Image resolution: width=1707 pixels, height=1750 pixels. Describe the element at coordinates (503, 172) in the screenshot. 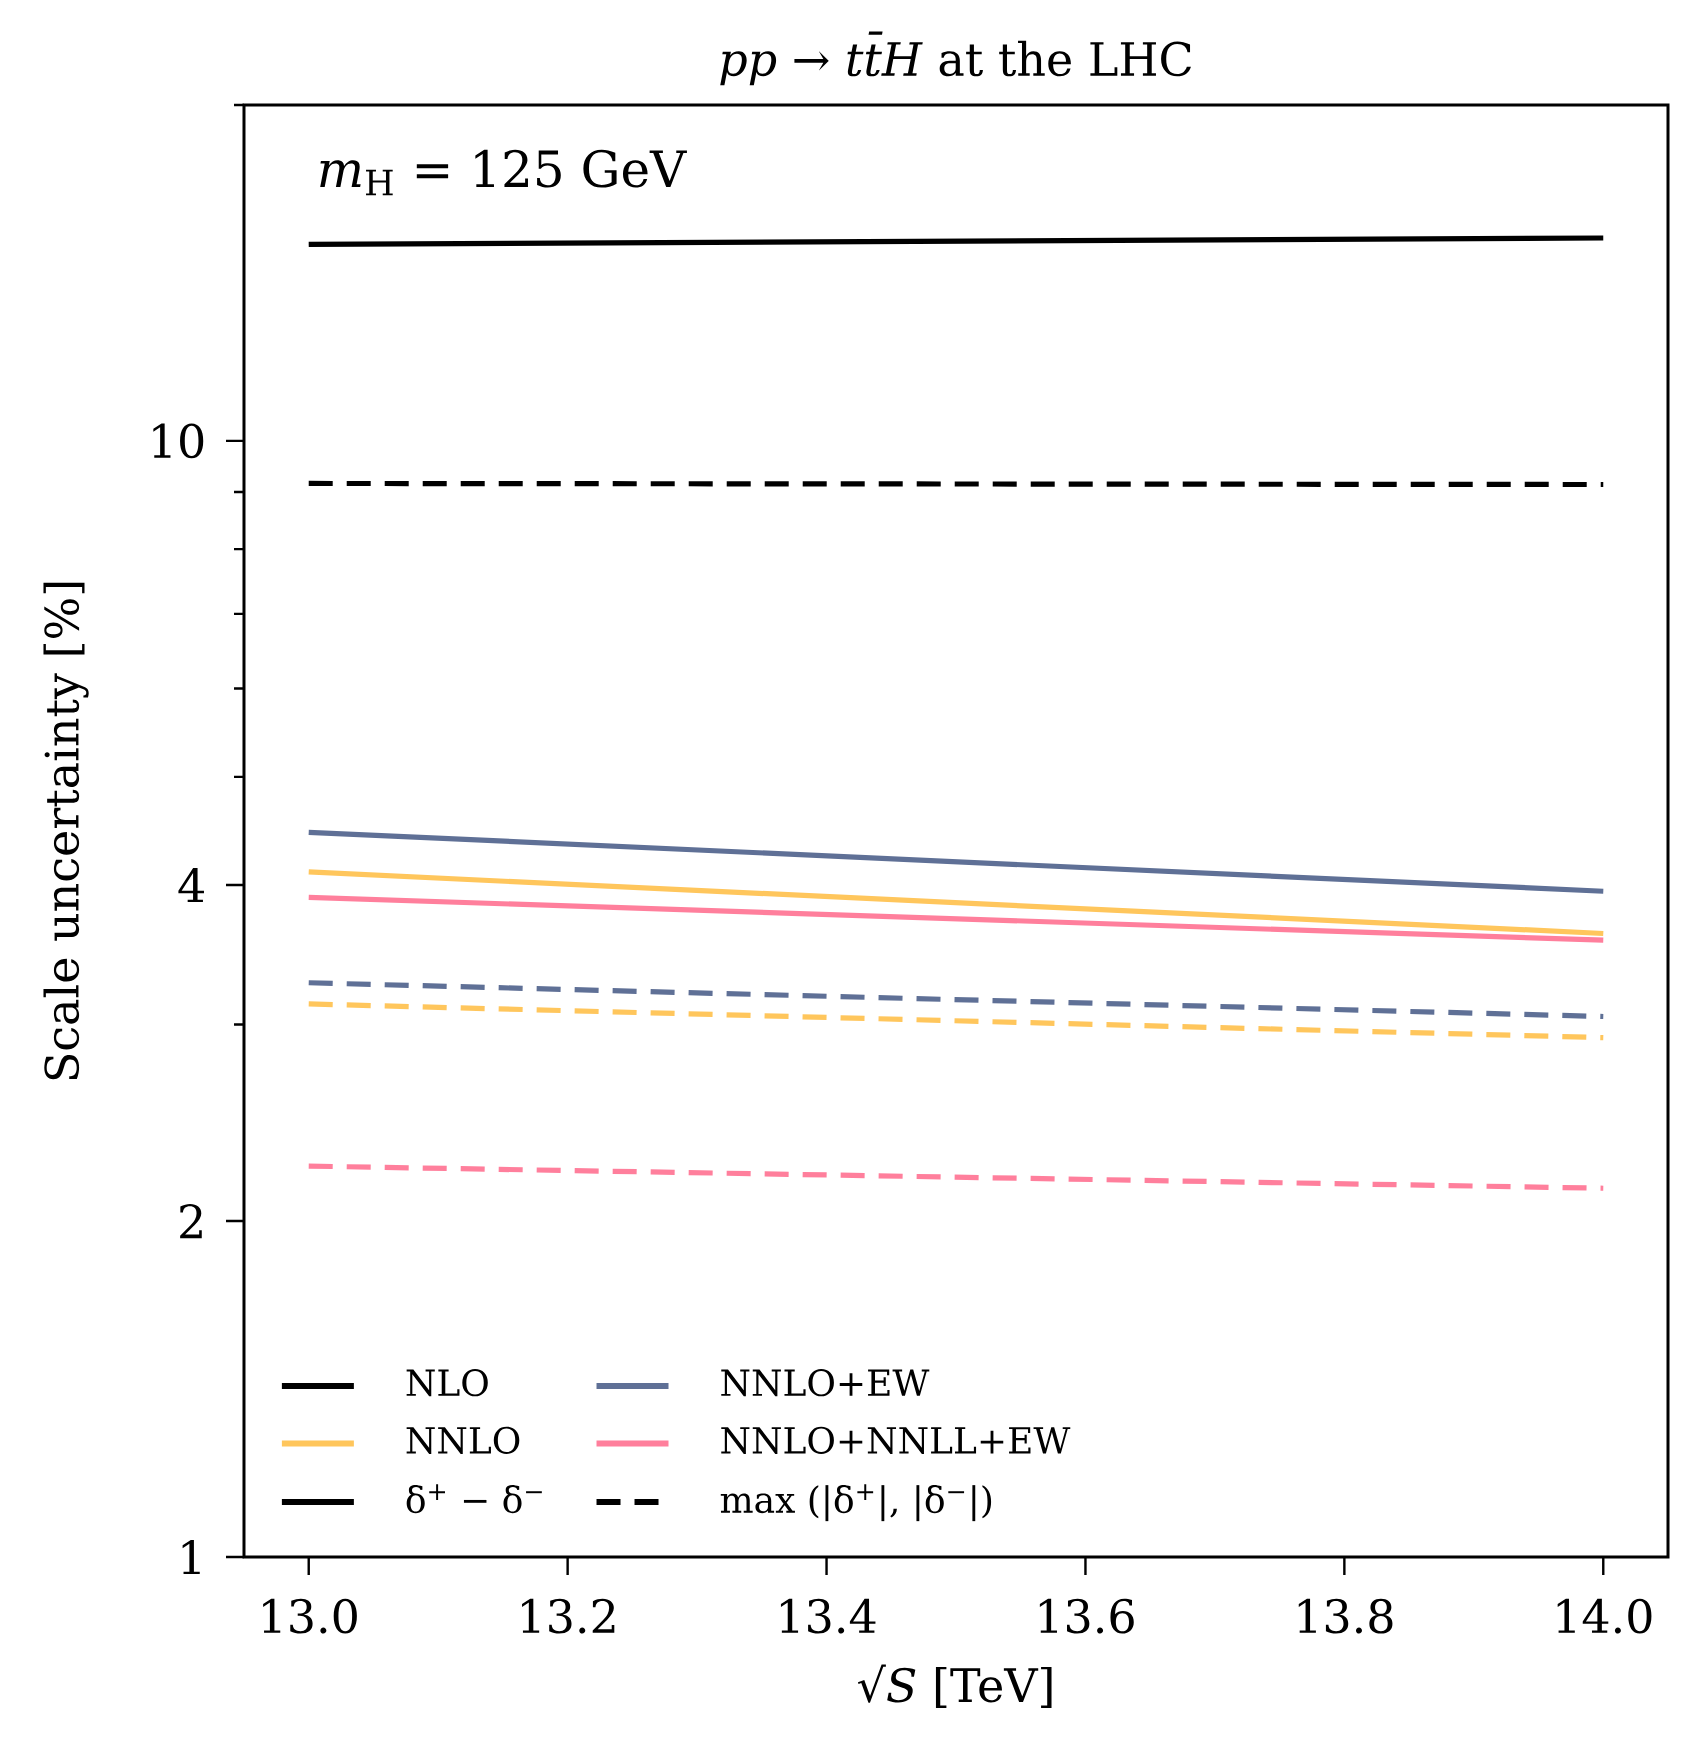

I see `annotation: m$_{H}$ = 125 GeV` at that location.